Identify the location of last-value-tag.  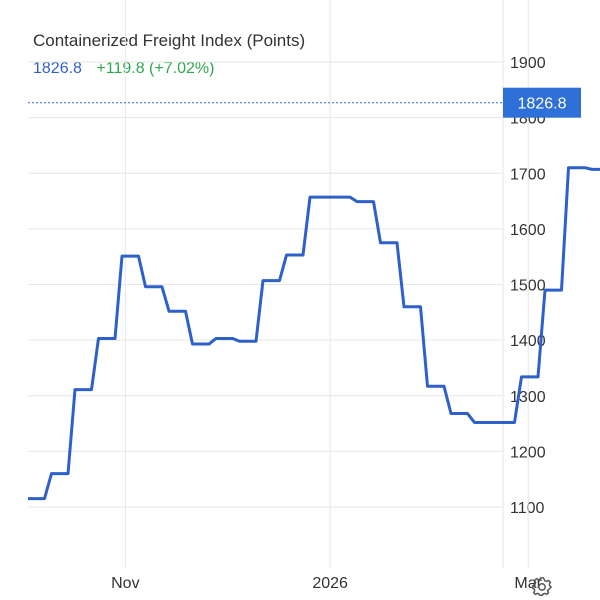
(542, 102).